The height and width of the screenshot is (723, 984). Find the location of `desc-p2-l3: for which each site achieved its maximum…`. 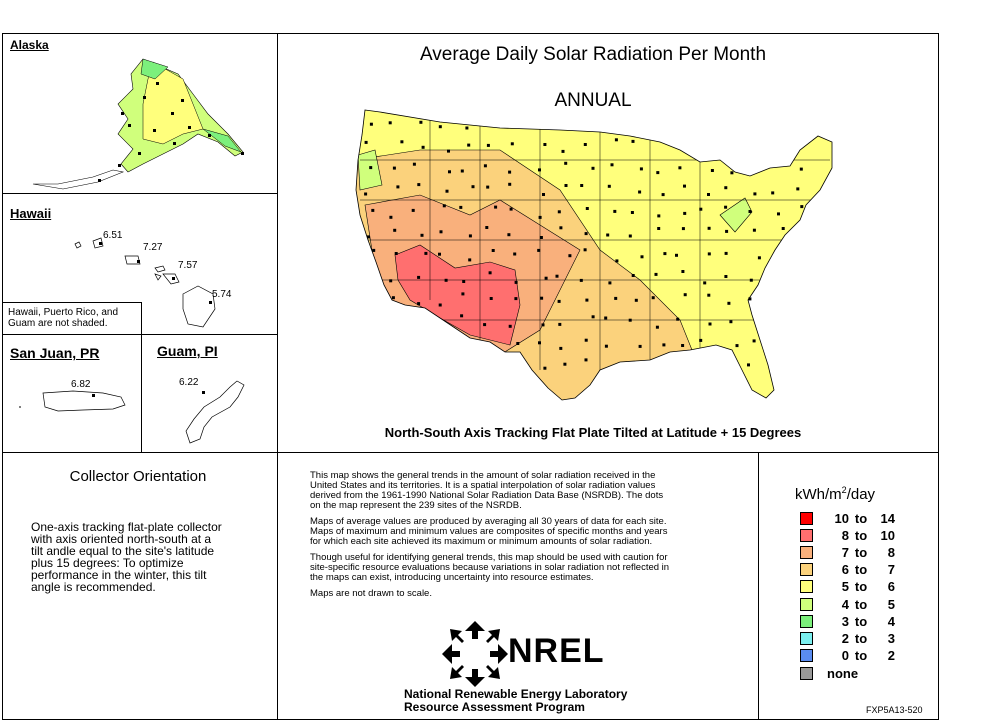

desc-p2-l3: for which each site achieved its maximum… is located at coordinates (481, 541).